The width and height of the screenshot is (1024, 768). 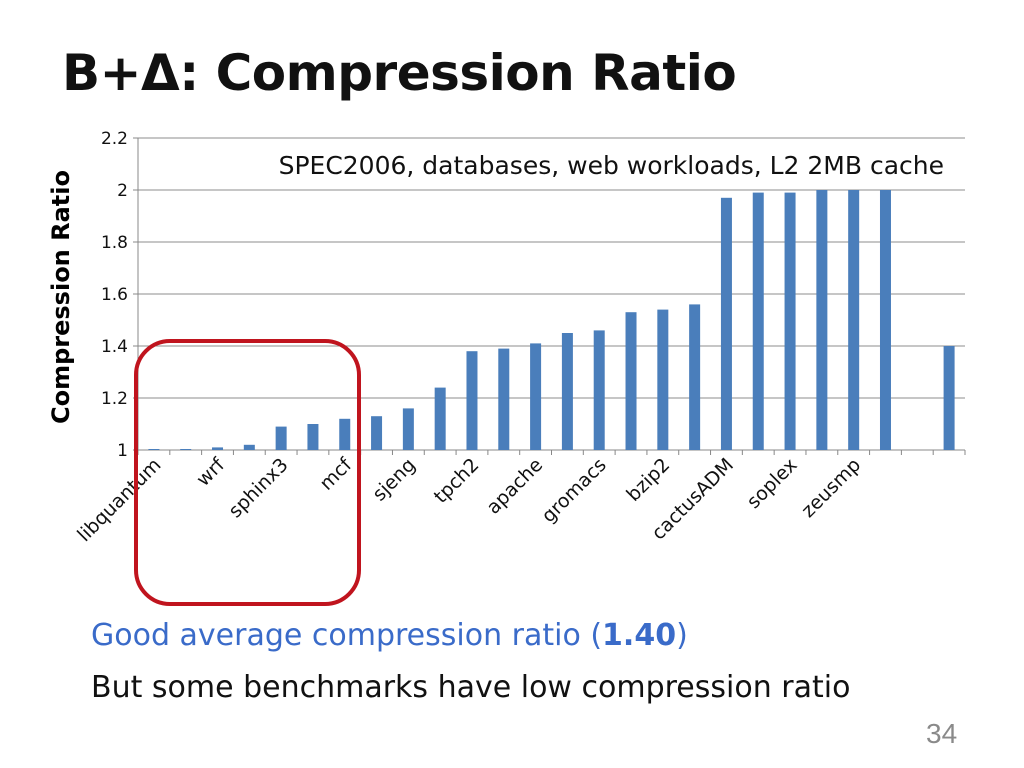 I want to click on y-tick-label: 2.2, so click(x=114, y=139).